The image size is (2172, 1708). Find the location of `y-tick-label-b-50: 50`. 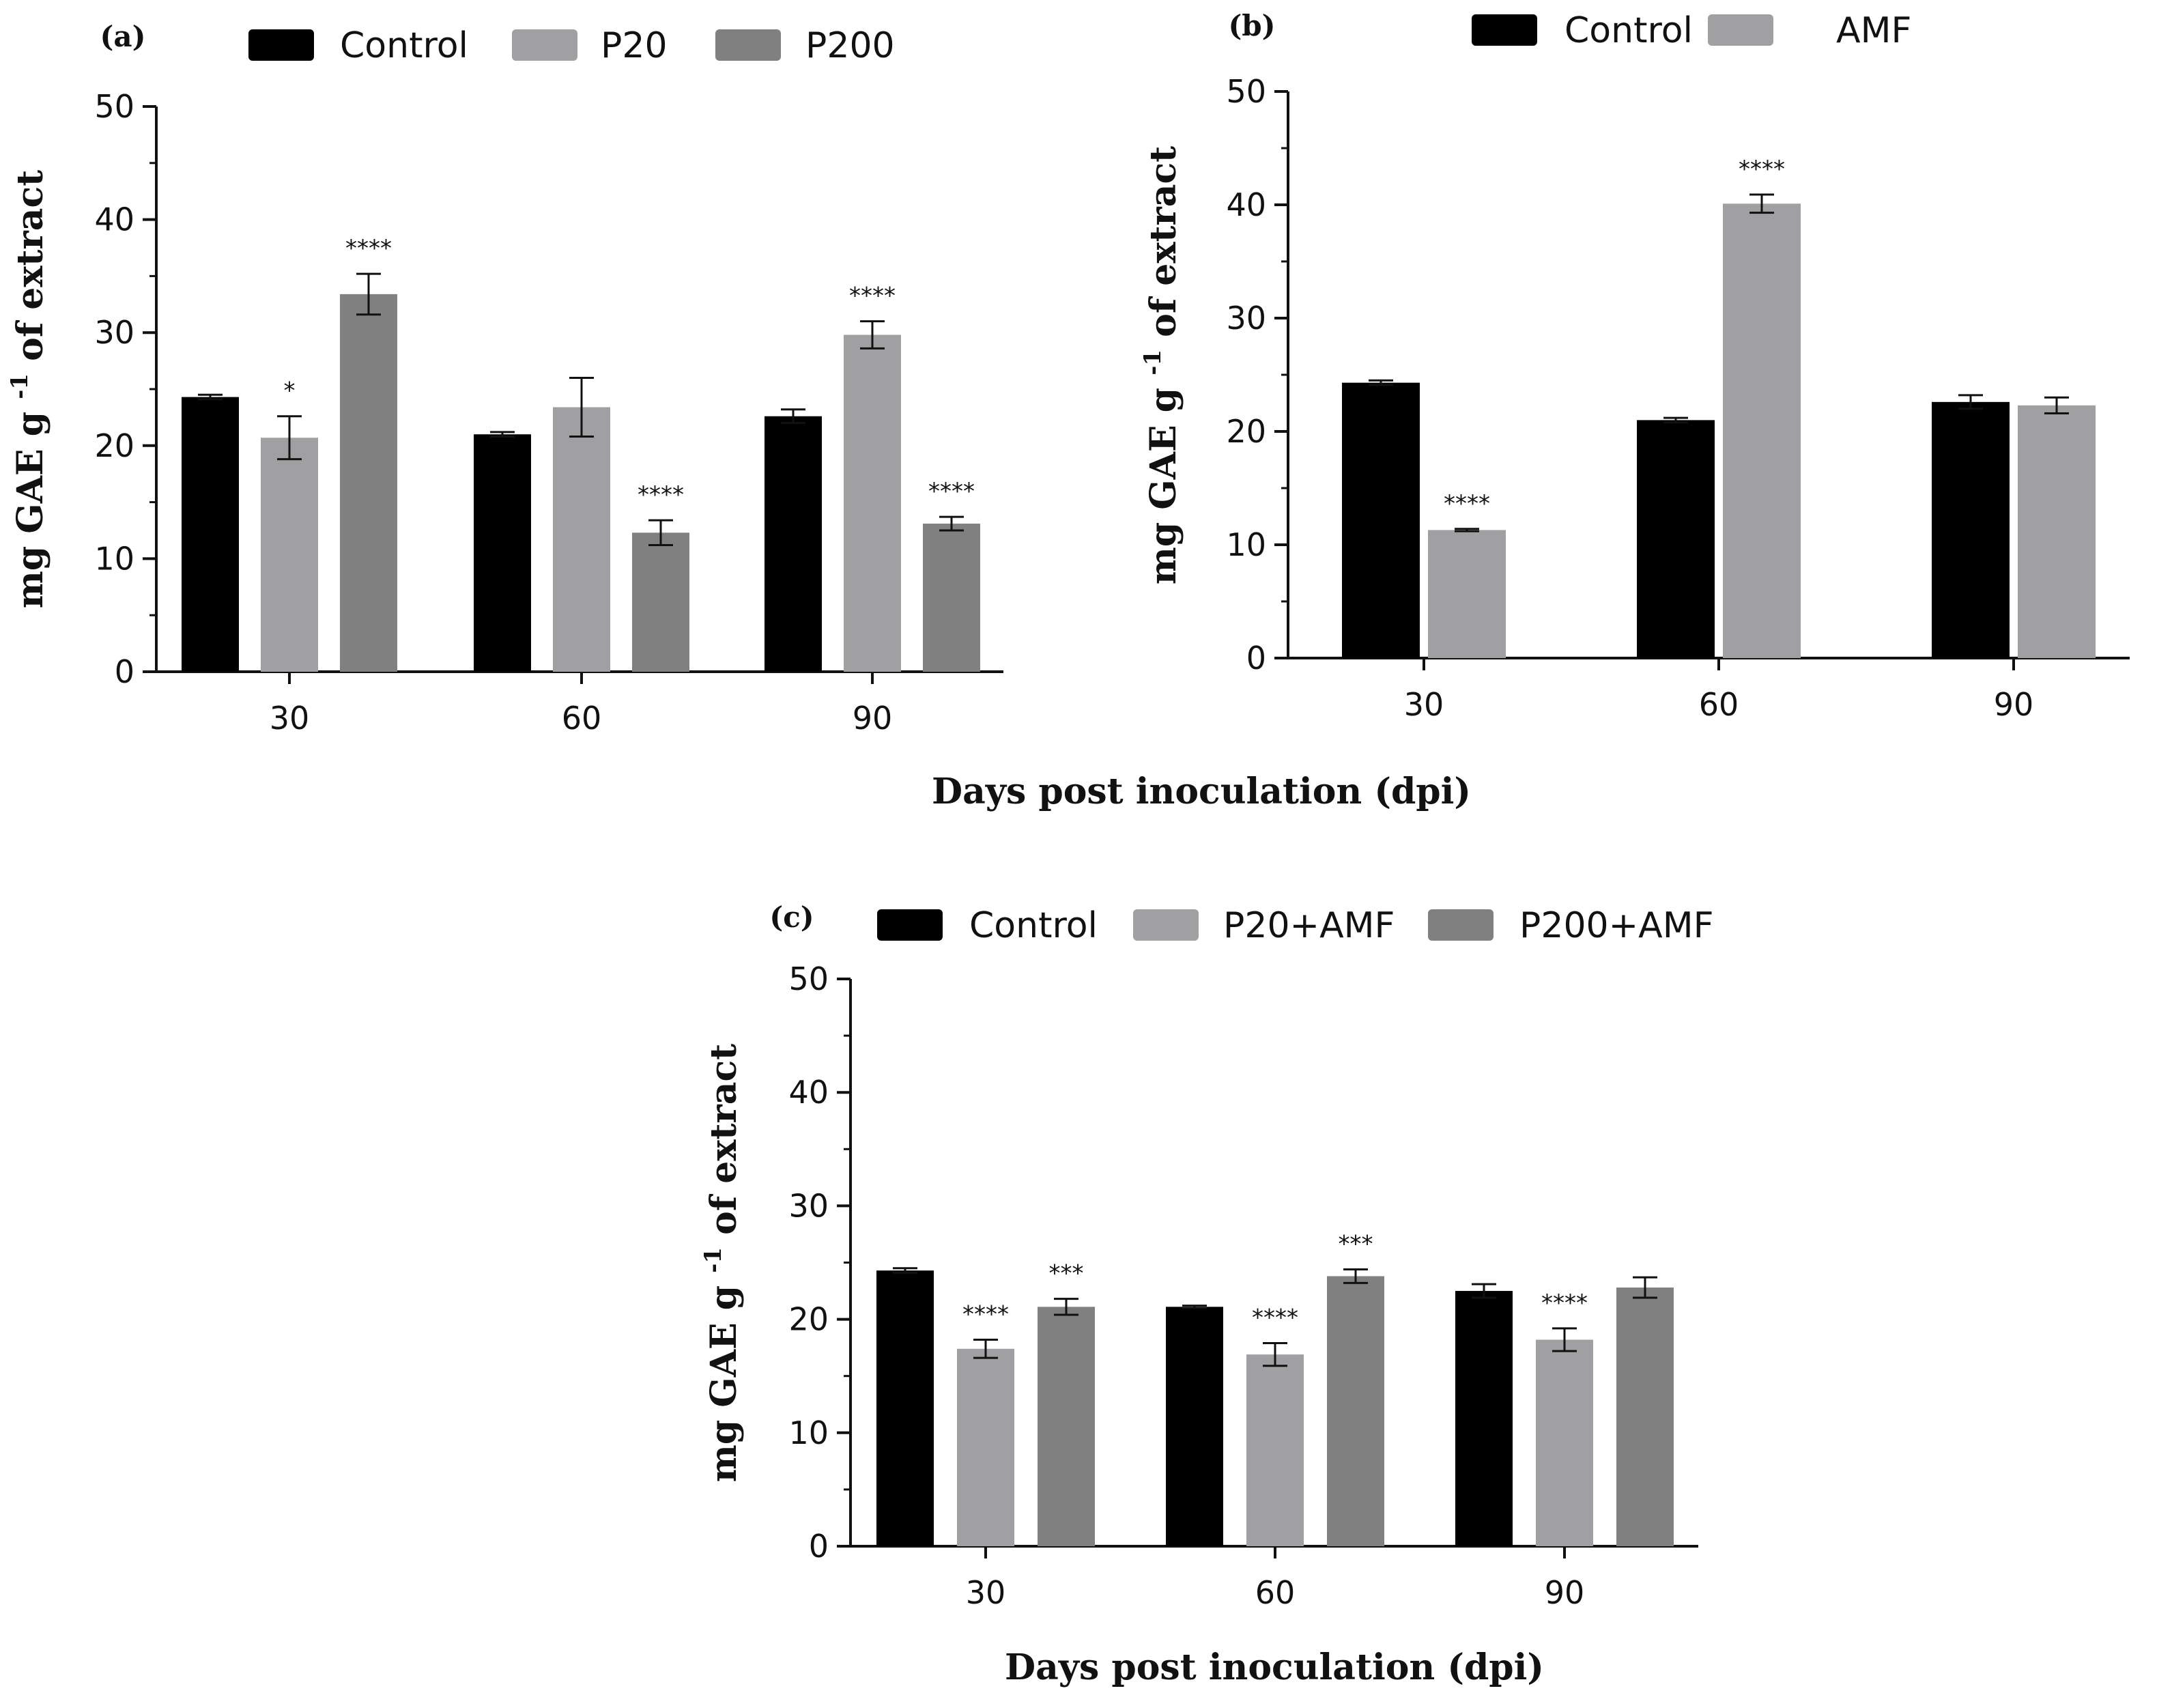

y-tick-label-b-50: 50 is located at coordinates (1246, 91).